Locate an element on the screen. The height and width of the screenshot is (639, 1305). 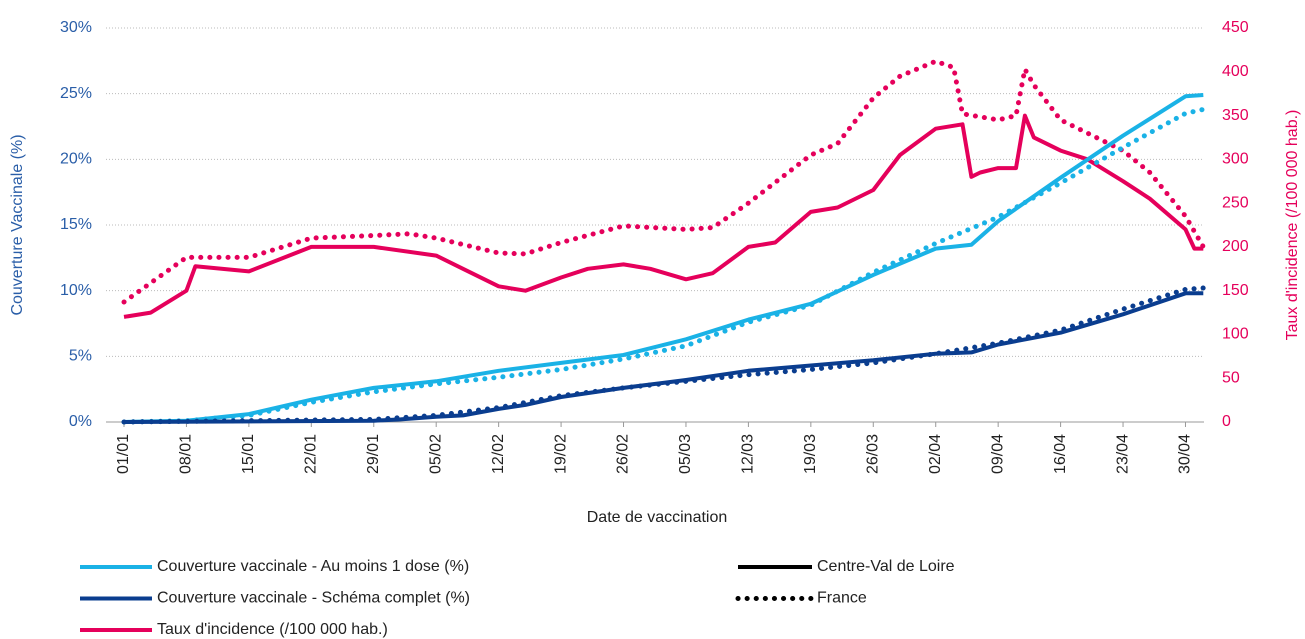
y2-tick-label: 450 is located at coordinates (1235, 27).